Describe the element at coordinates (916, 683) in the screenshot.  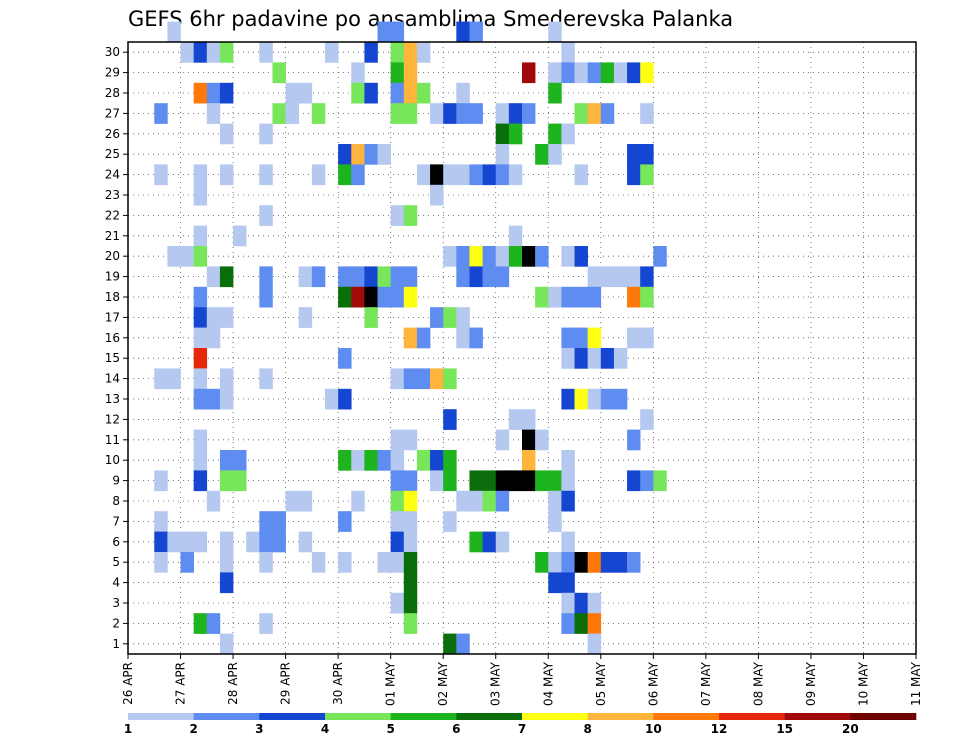
I see `x-tick-label: 11 MAY` at that location.